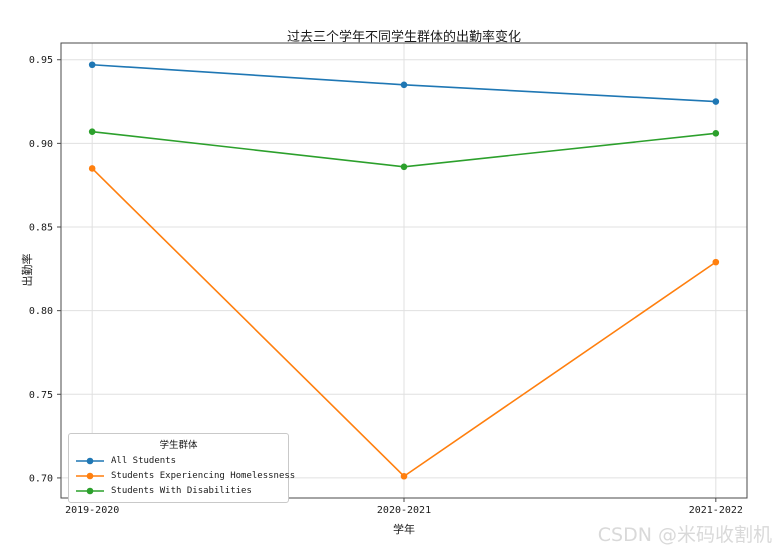  I want to click on legend-entry: Students Experiencing Homelessness, so click(185, 475).